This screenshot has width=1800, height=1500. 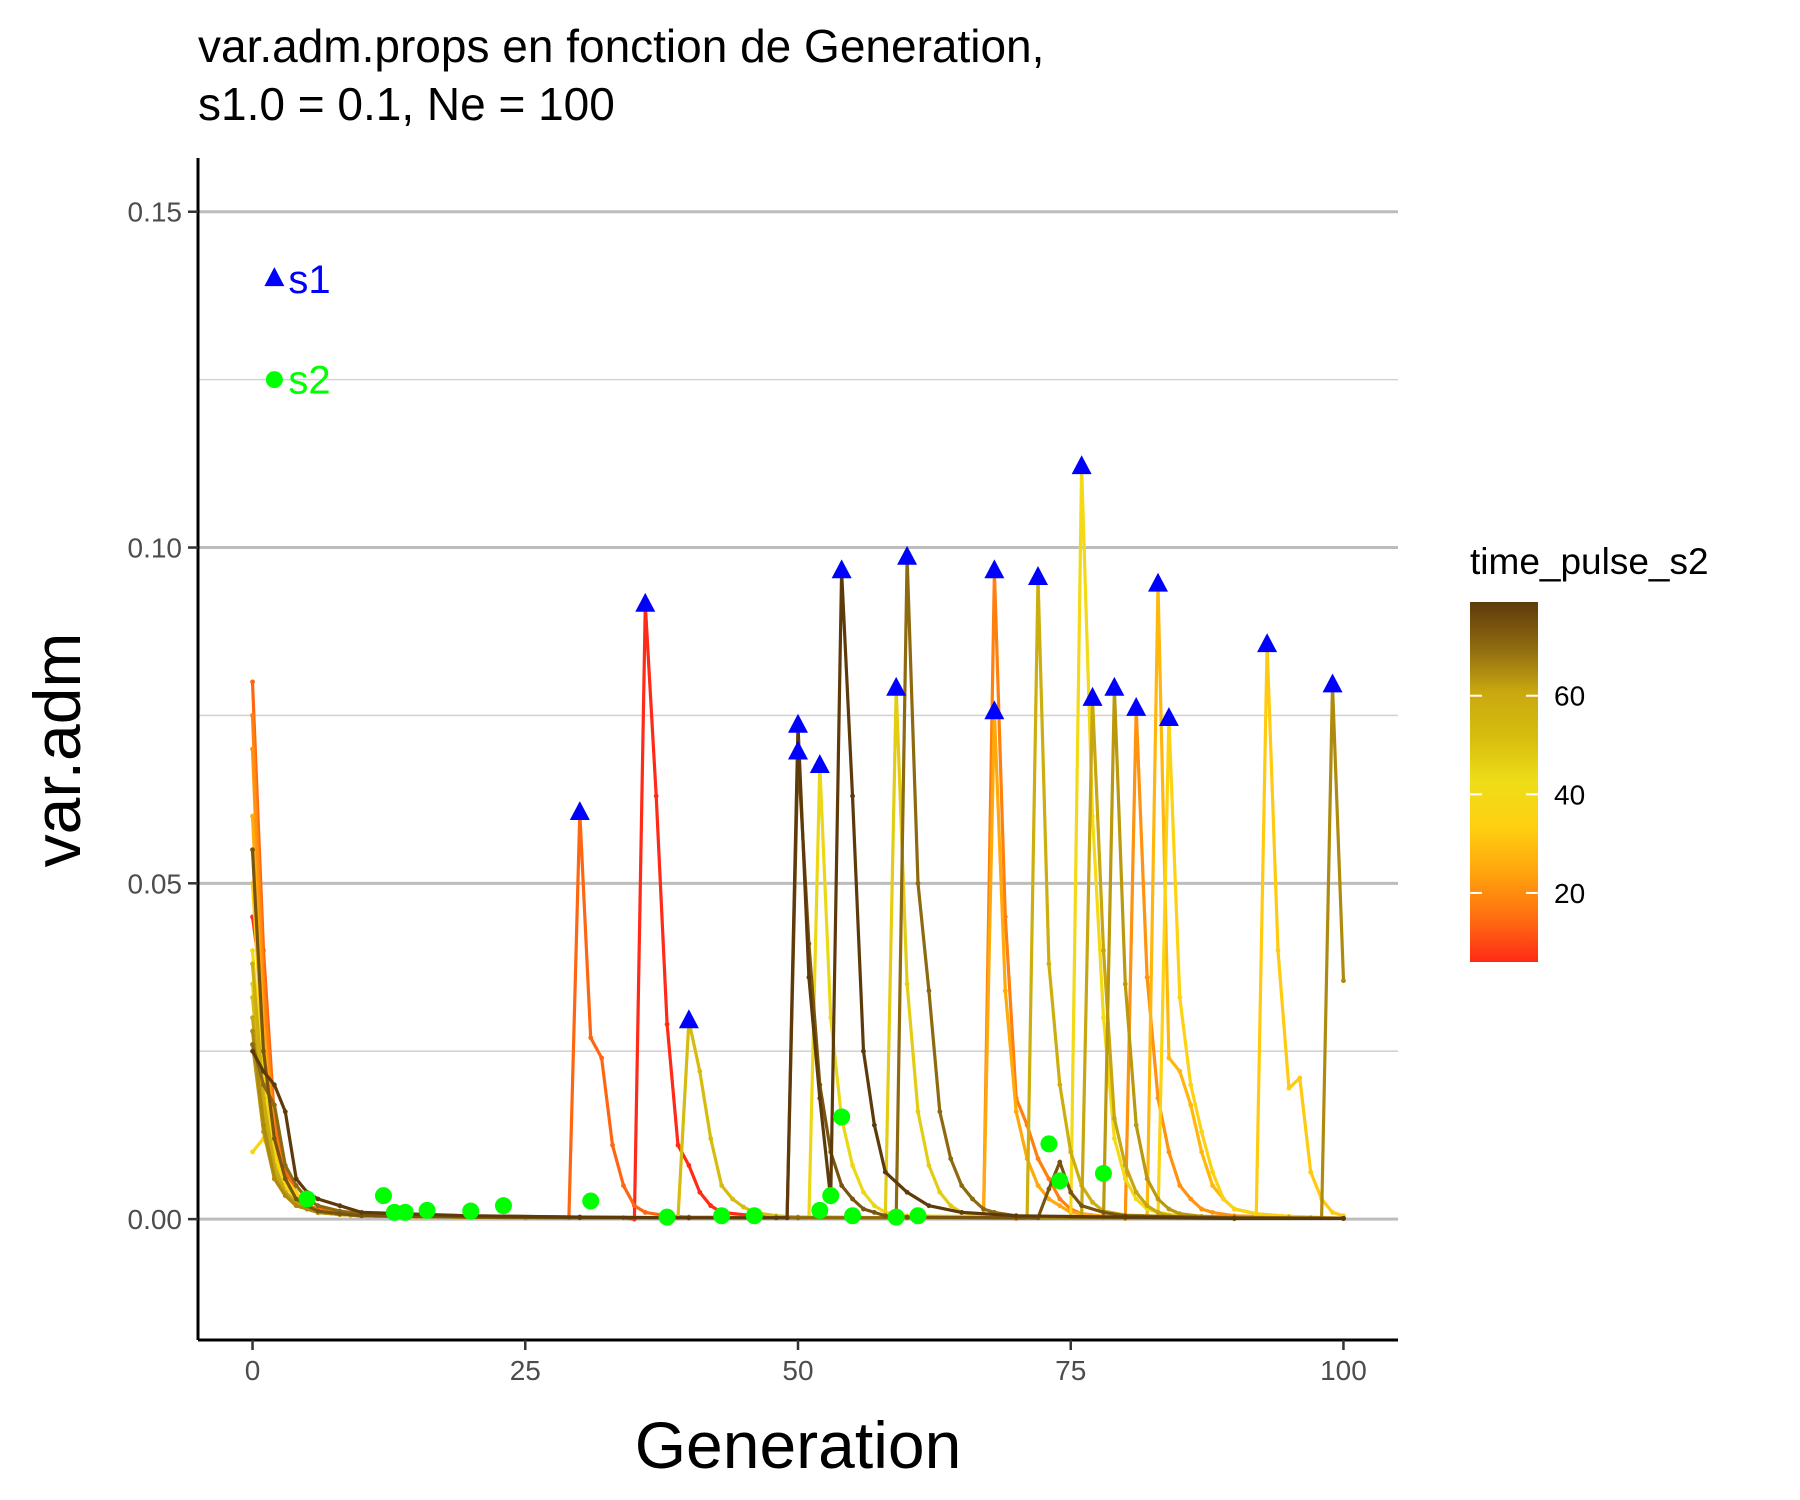 What do you see at coordinates (155, 883) in the screenshot?
I see `y-tick-label: 0.05` at bounding box center [155, 883].